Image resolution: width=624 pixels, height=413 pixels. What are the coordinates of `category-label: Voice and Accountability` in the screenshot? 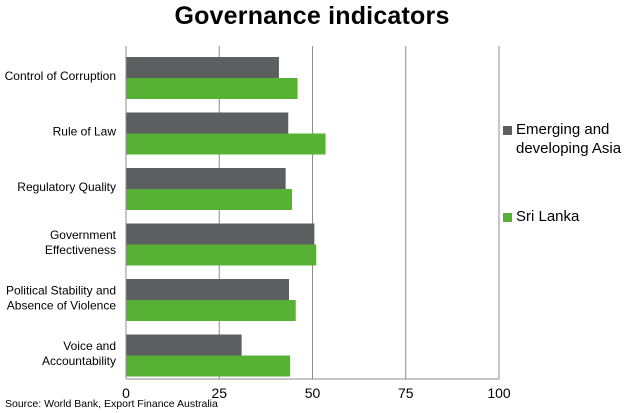 It's located at (79, 353).